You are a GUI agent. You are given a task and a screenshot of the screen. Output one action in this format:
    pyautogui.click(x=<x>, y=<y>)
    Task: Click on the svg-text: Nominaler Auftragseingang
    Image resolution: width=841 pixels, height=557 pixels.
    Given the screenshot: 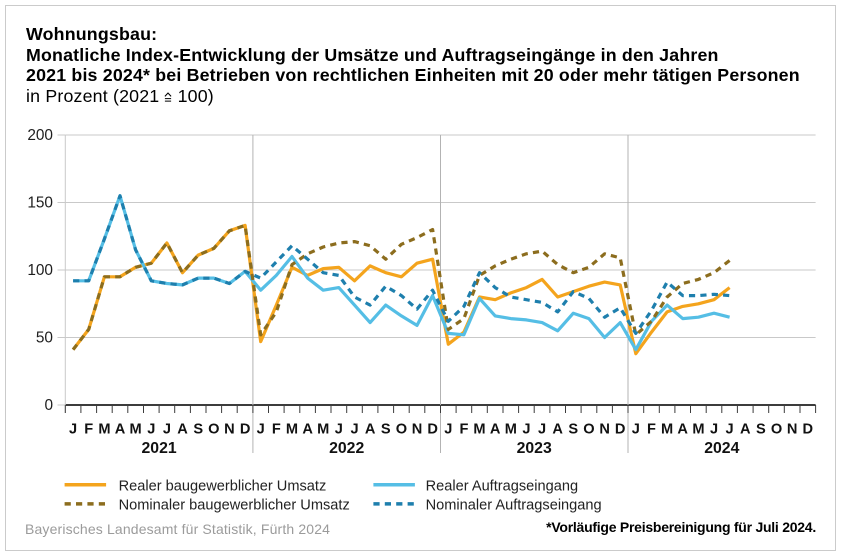 What is the action you would take?
    pyautogui.click(x=514, y=505)
    